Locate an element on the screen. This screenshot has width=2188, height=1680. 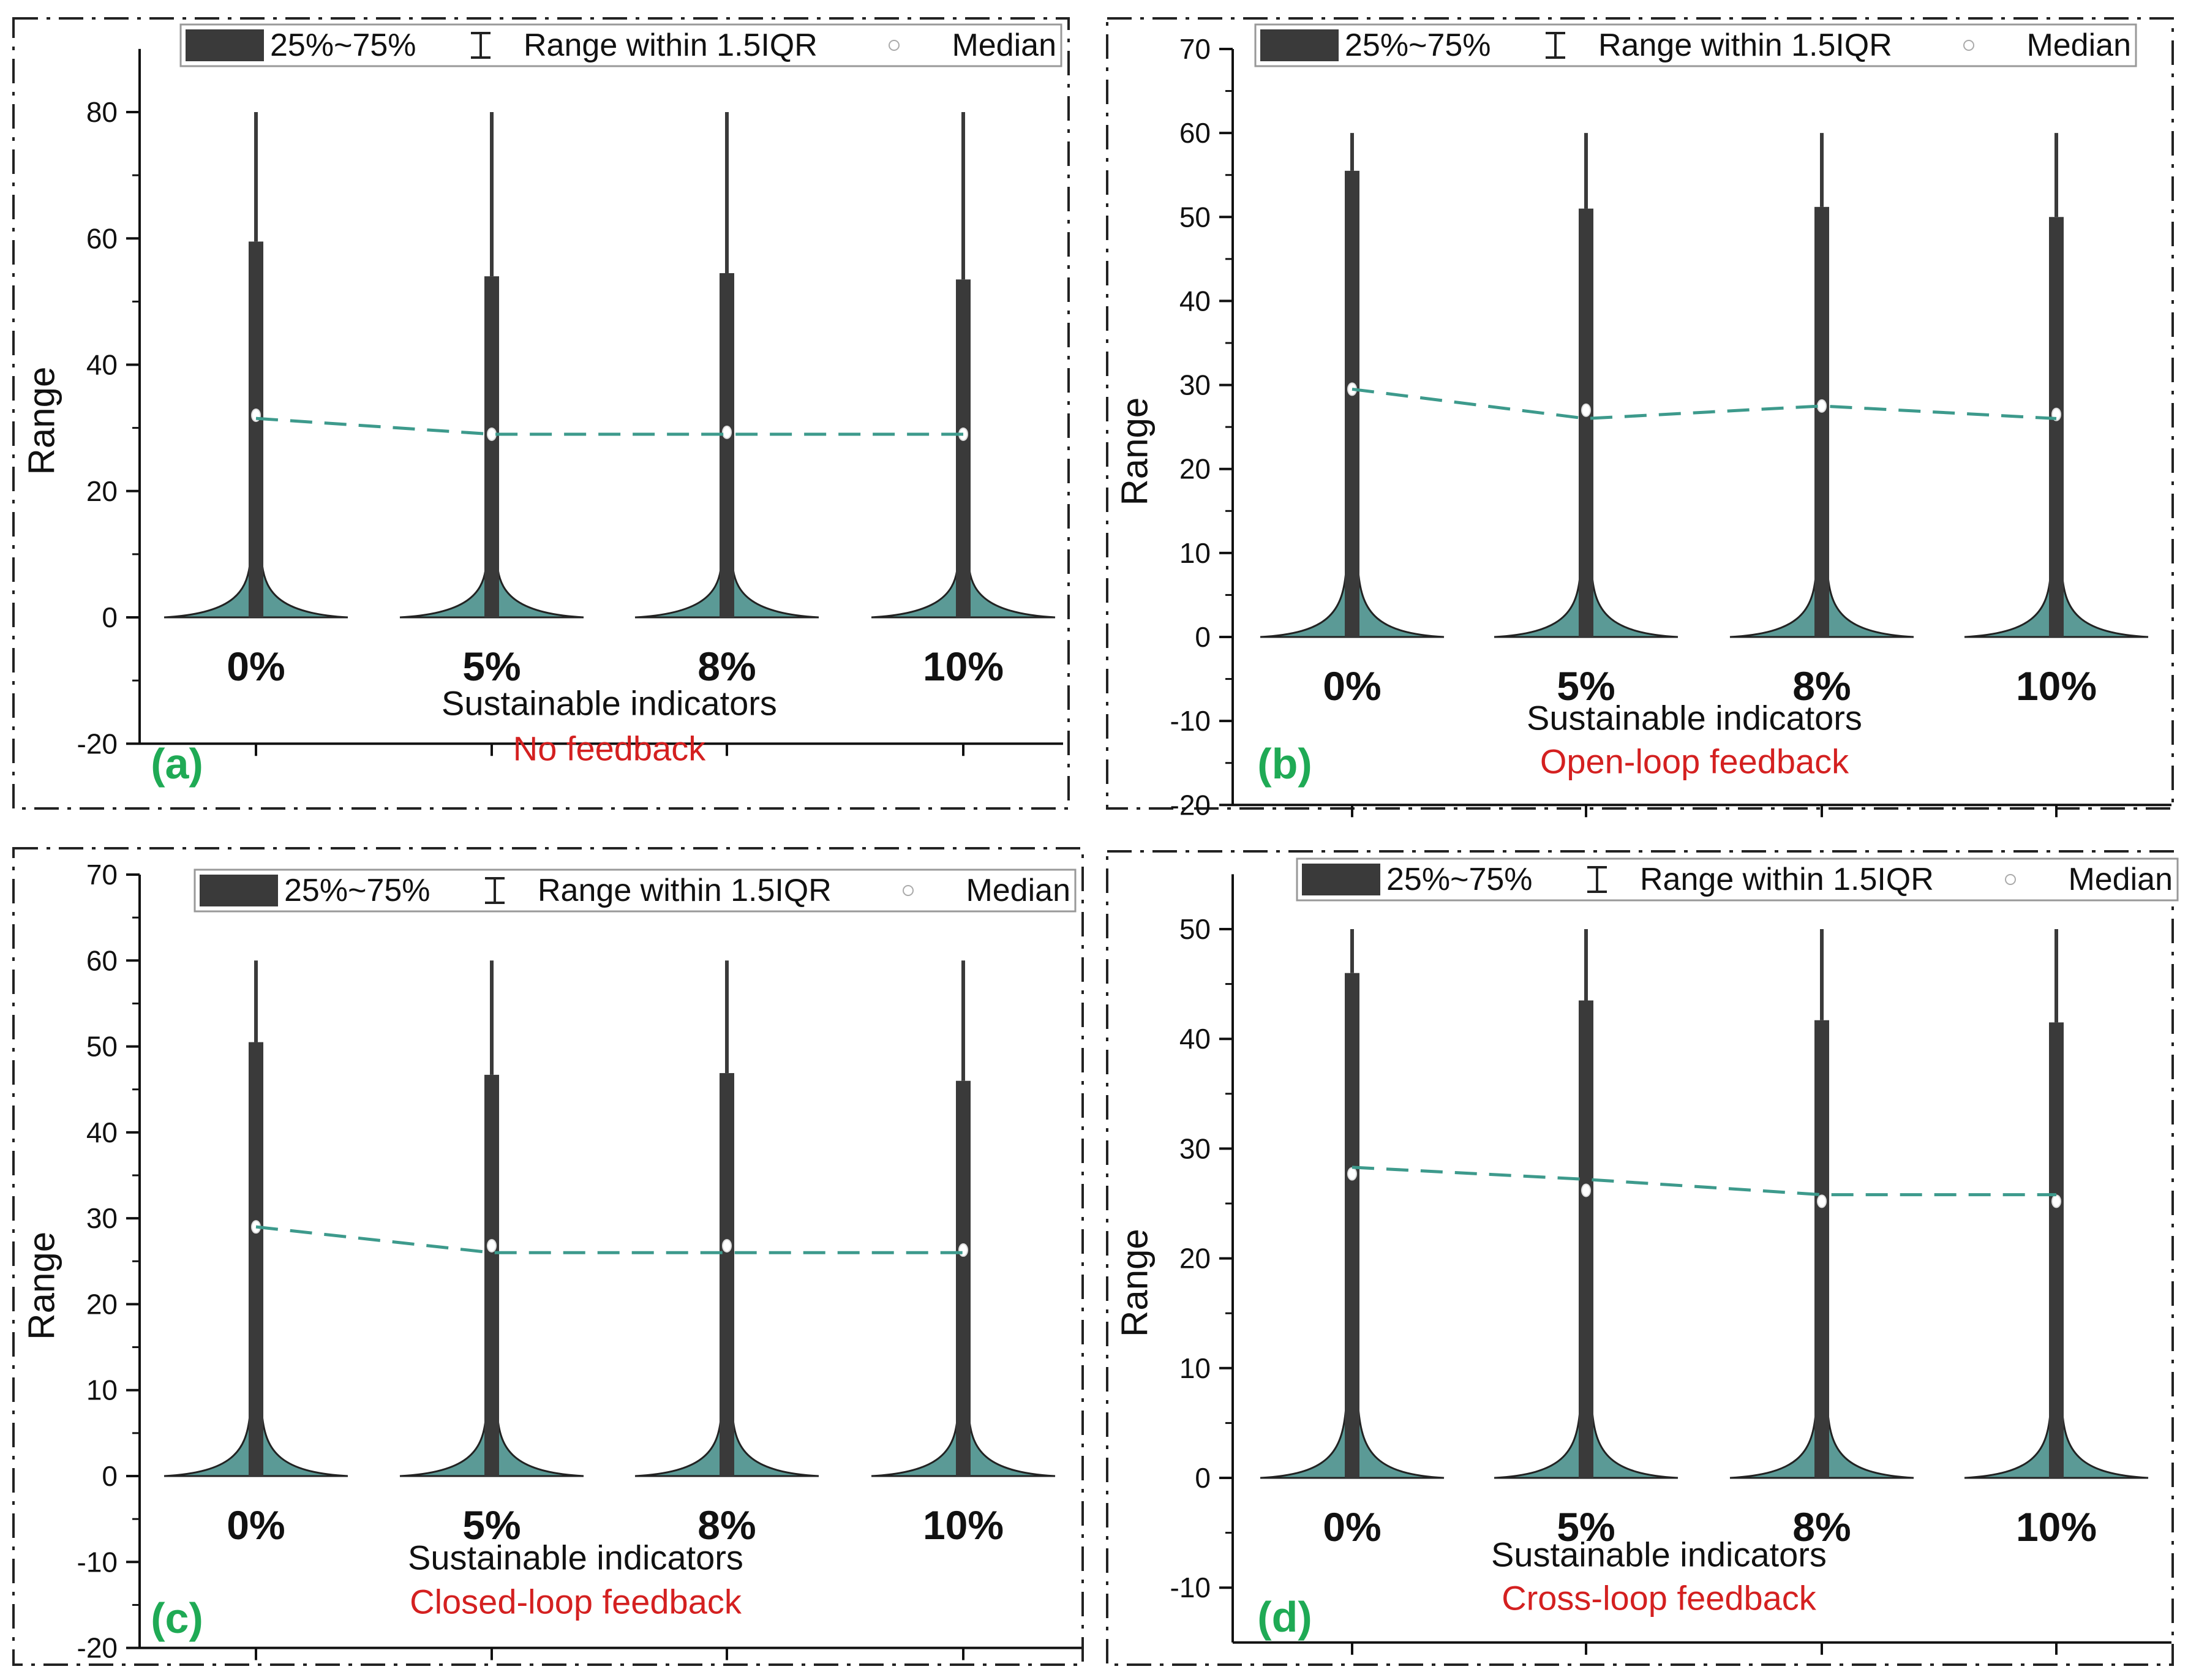
y-tick-label: 50 is located at coordinates (1195, 929).